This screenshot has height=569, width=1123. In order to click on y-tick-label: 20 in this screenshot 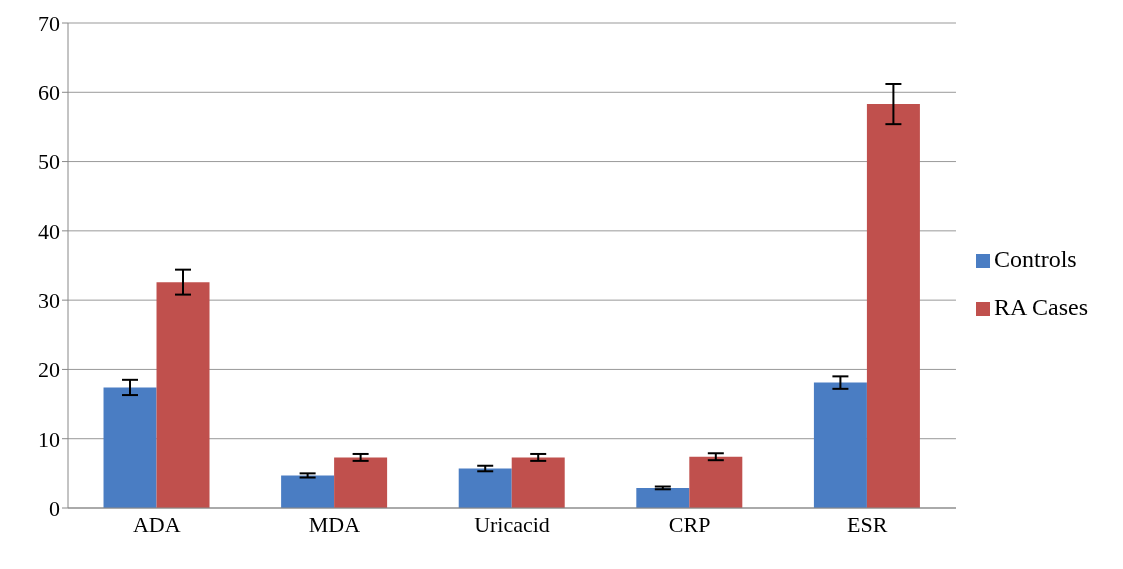, I will do `click(49, 370)`.